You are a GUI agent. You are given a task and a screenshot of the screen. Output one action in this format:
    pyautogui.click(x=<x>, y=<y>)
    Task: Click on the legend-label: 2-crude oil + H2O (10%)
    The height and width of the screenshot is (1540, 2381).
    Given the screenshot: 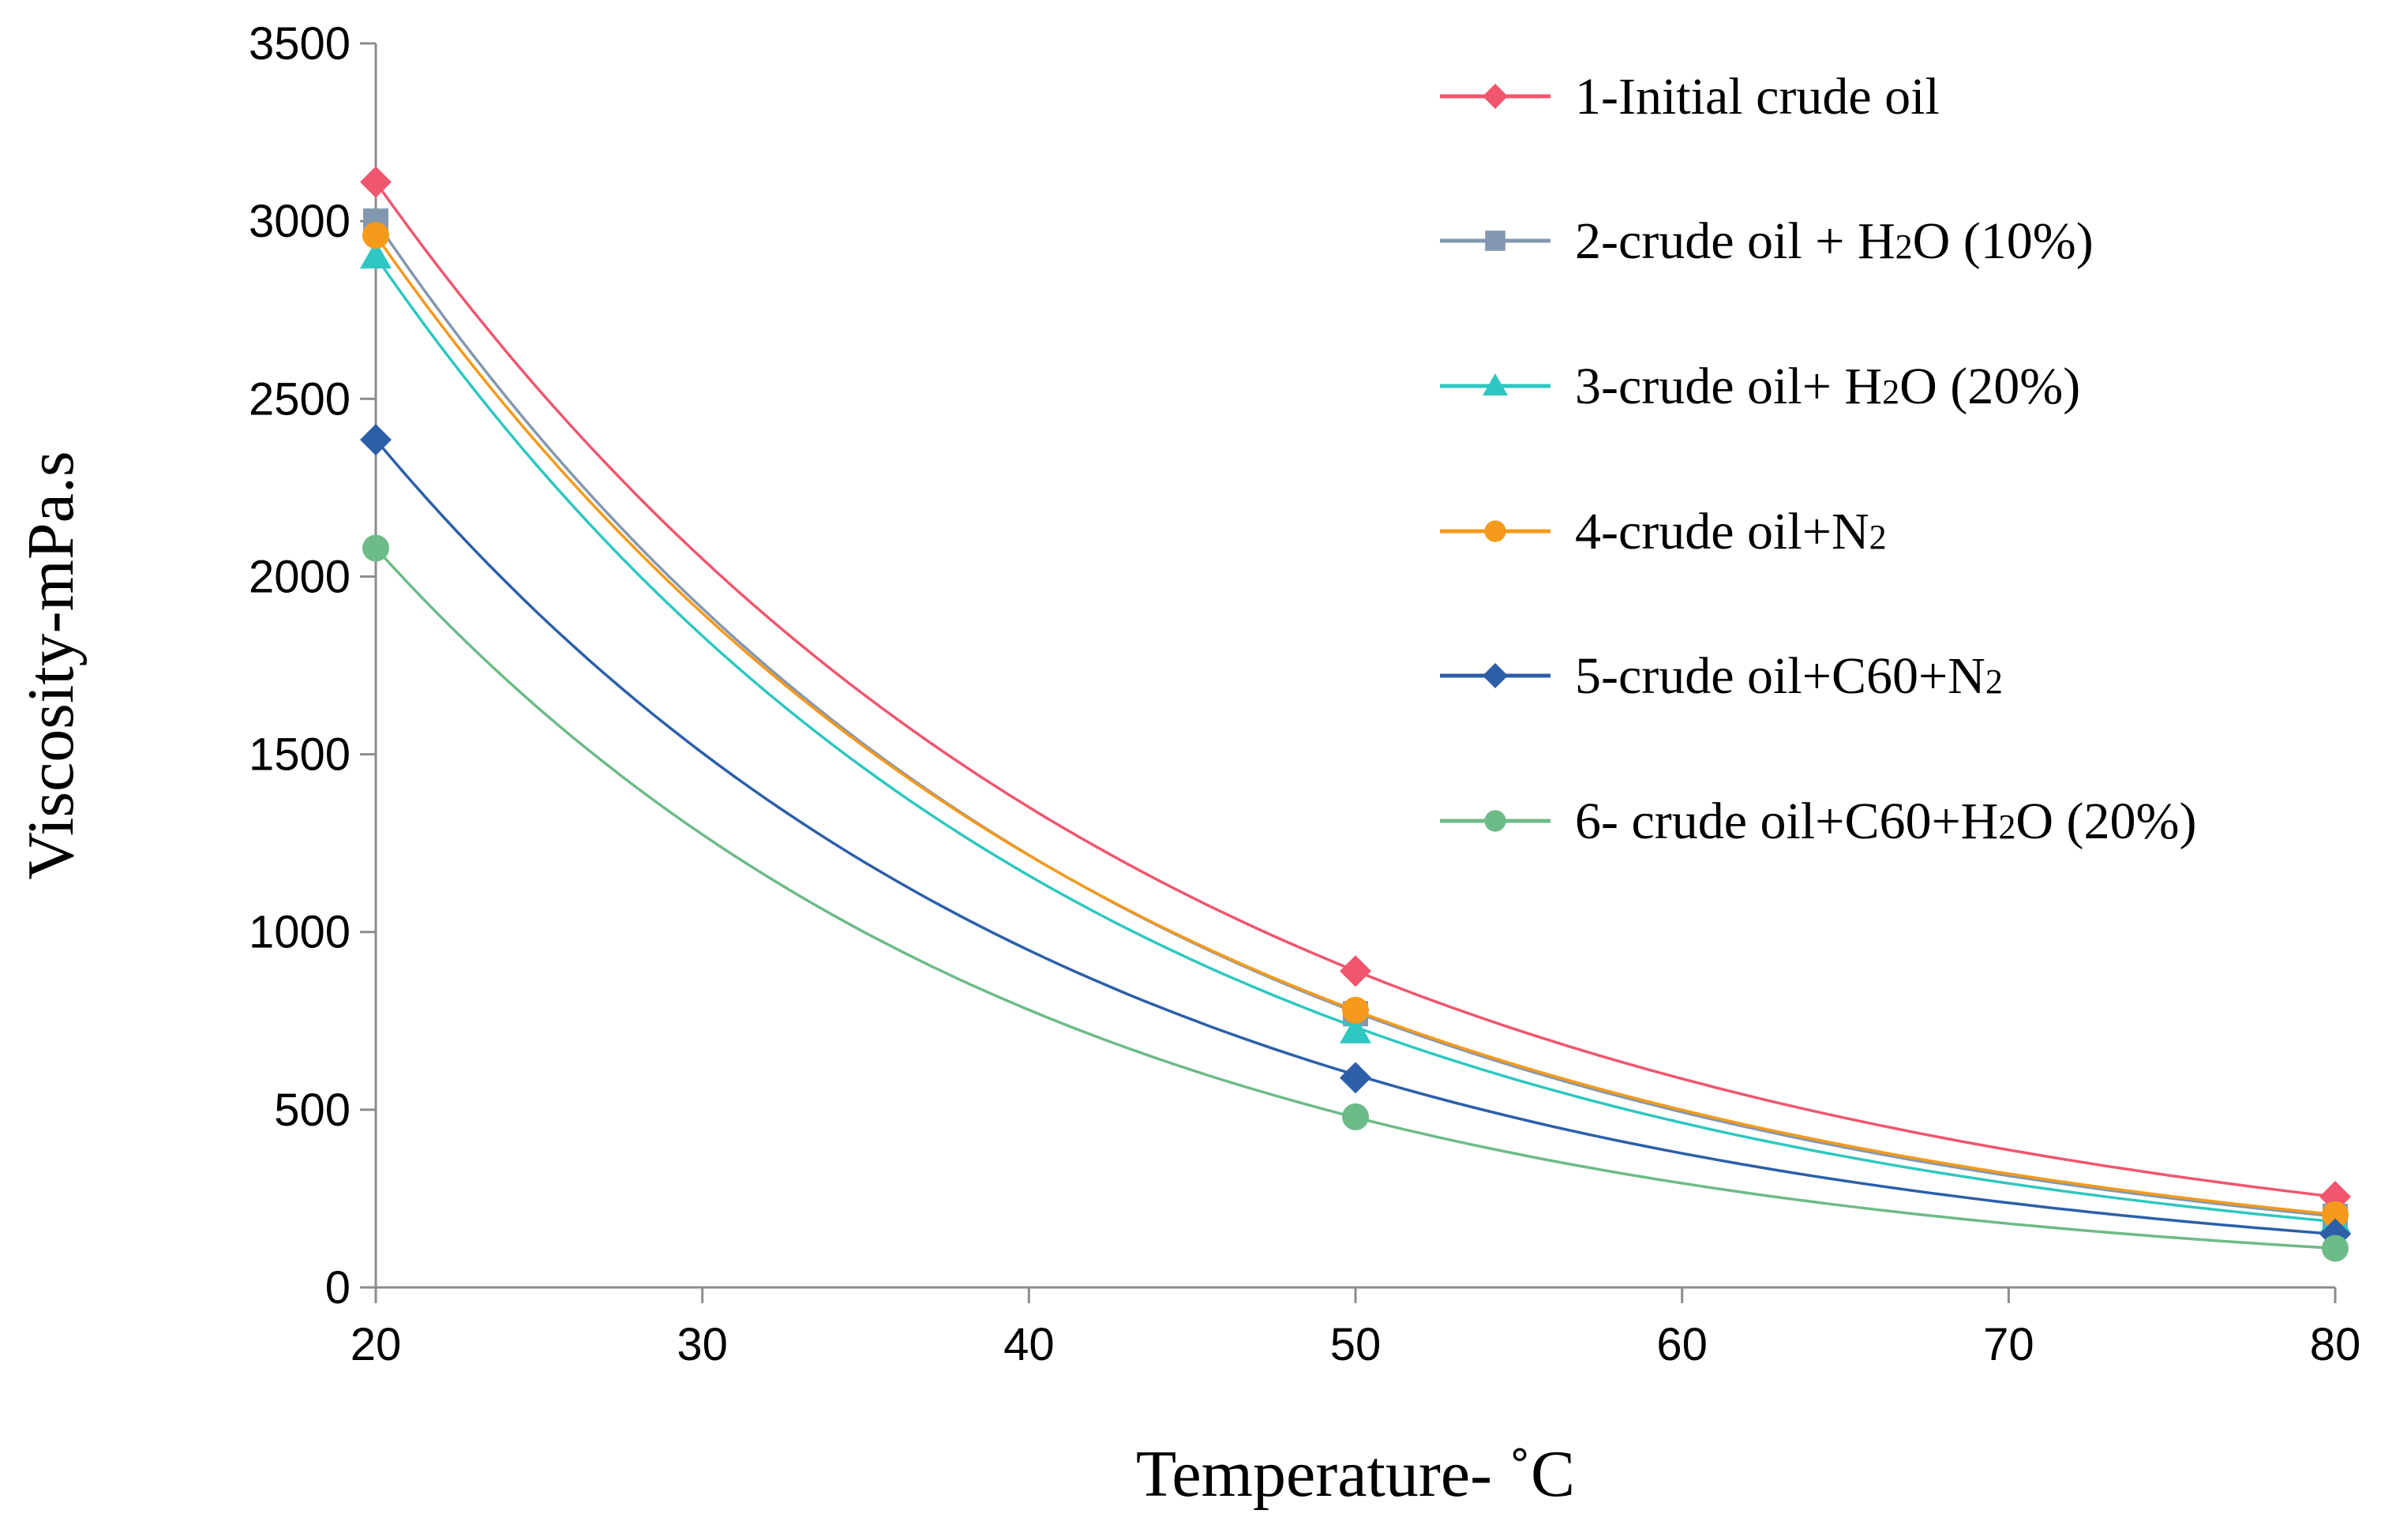 What is the action you would take?
    pyautogui.click(x=1834, y=241)
    